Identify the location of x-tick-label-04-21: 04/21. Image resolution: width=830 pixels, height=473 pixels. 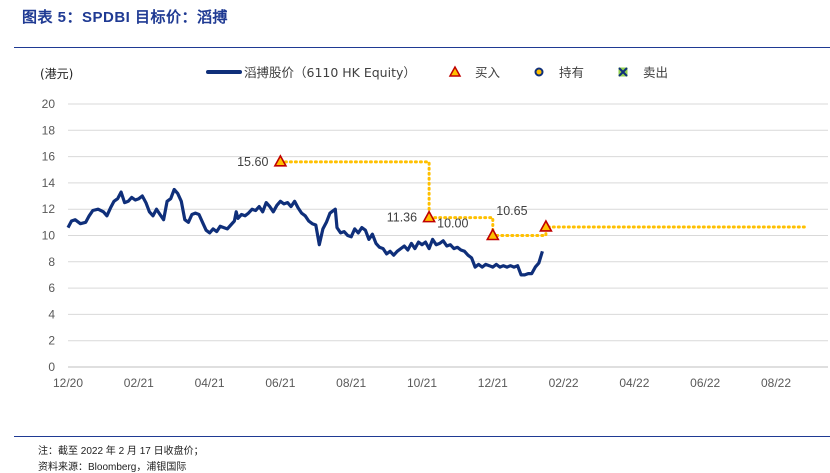
(210, 383).